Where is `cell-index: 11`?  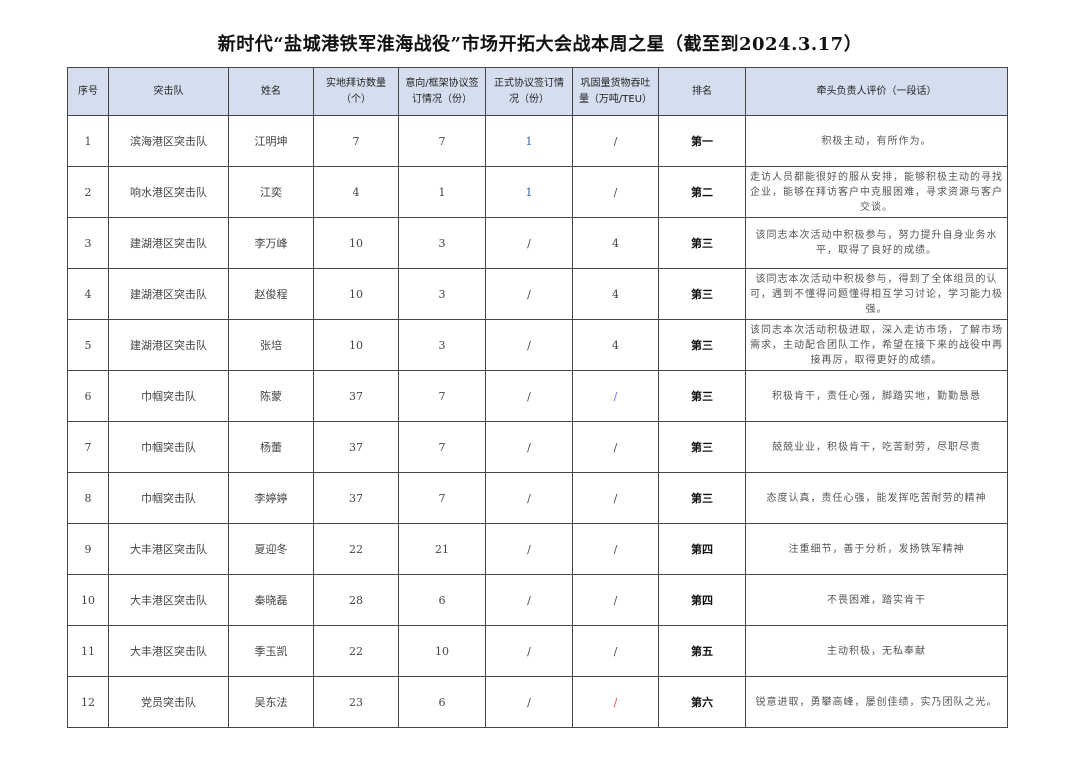 cell-index: 11 is located at coordinates (88, 651).